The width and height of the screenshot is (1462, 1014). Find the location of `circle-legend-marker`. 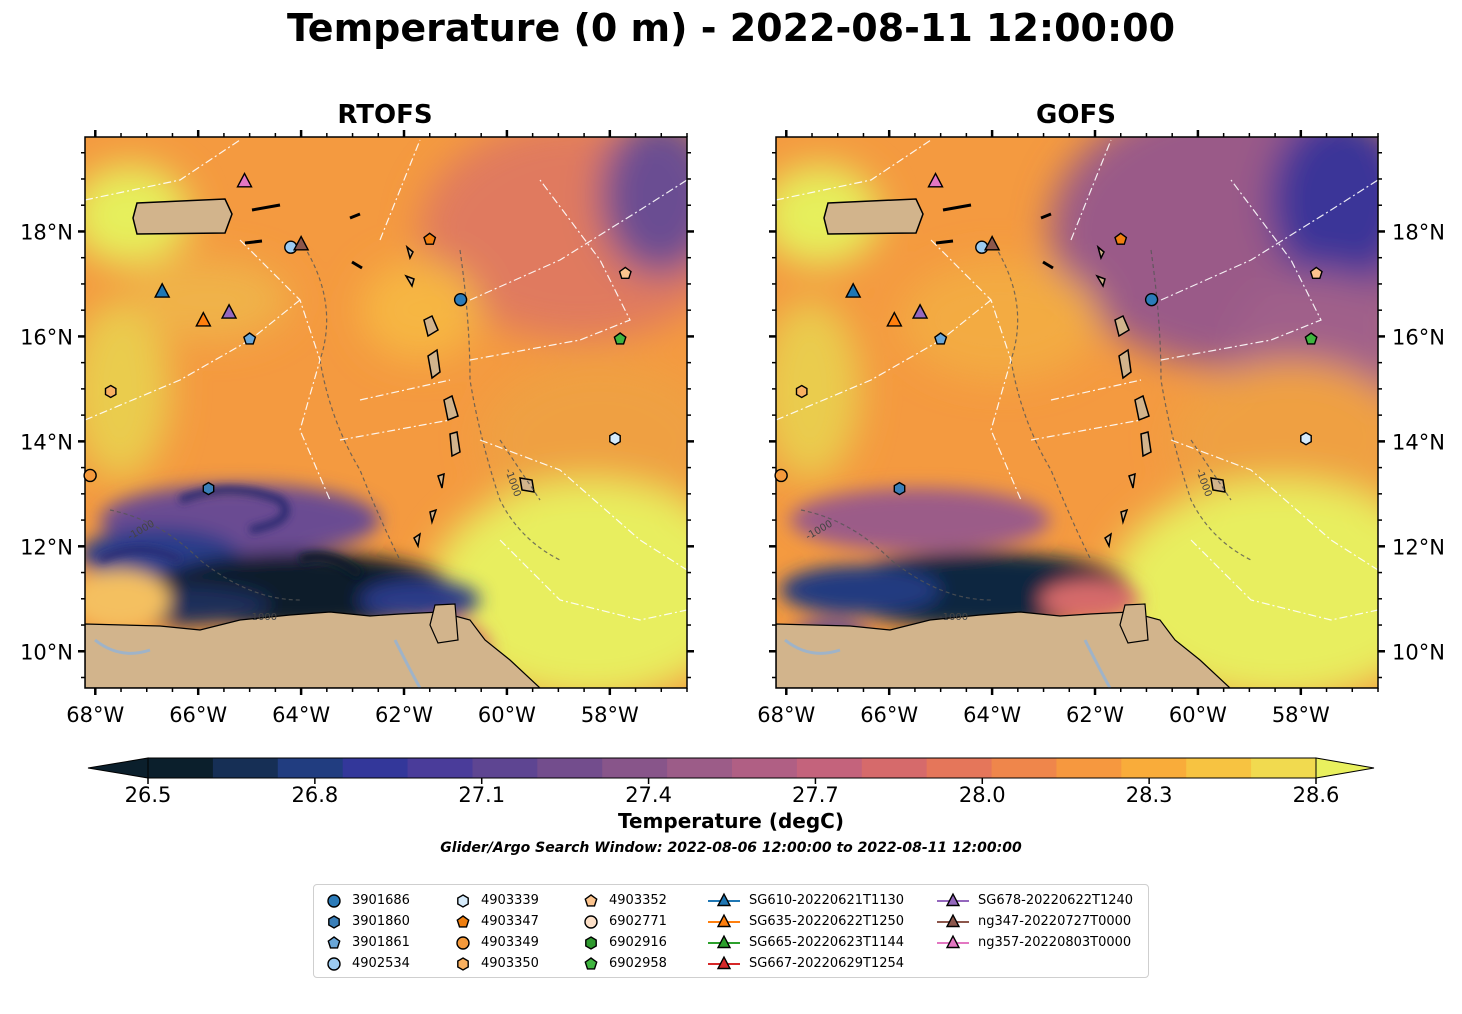

circle-legend-marker is located at coordinates (591, 922).